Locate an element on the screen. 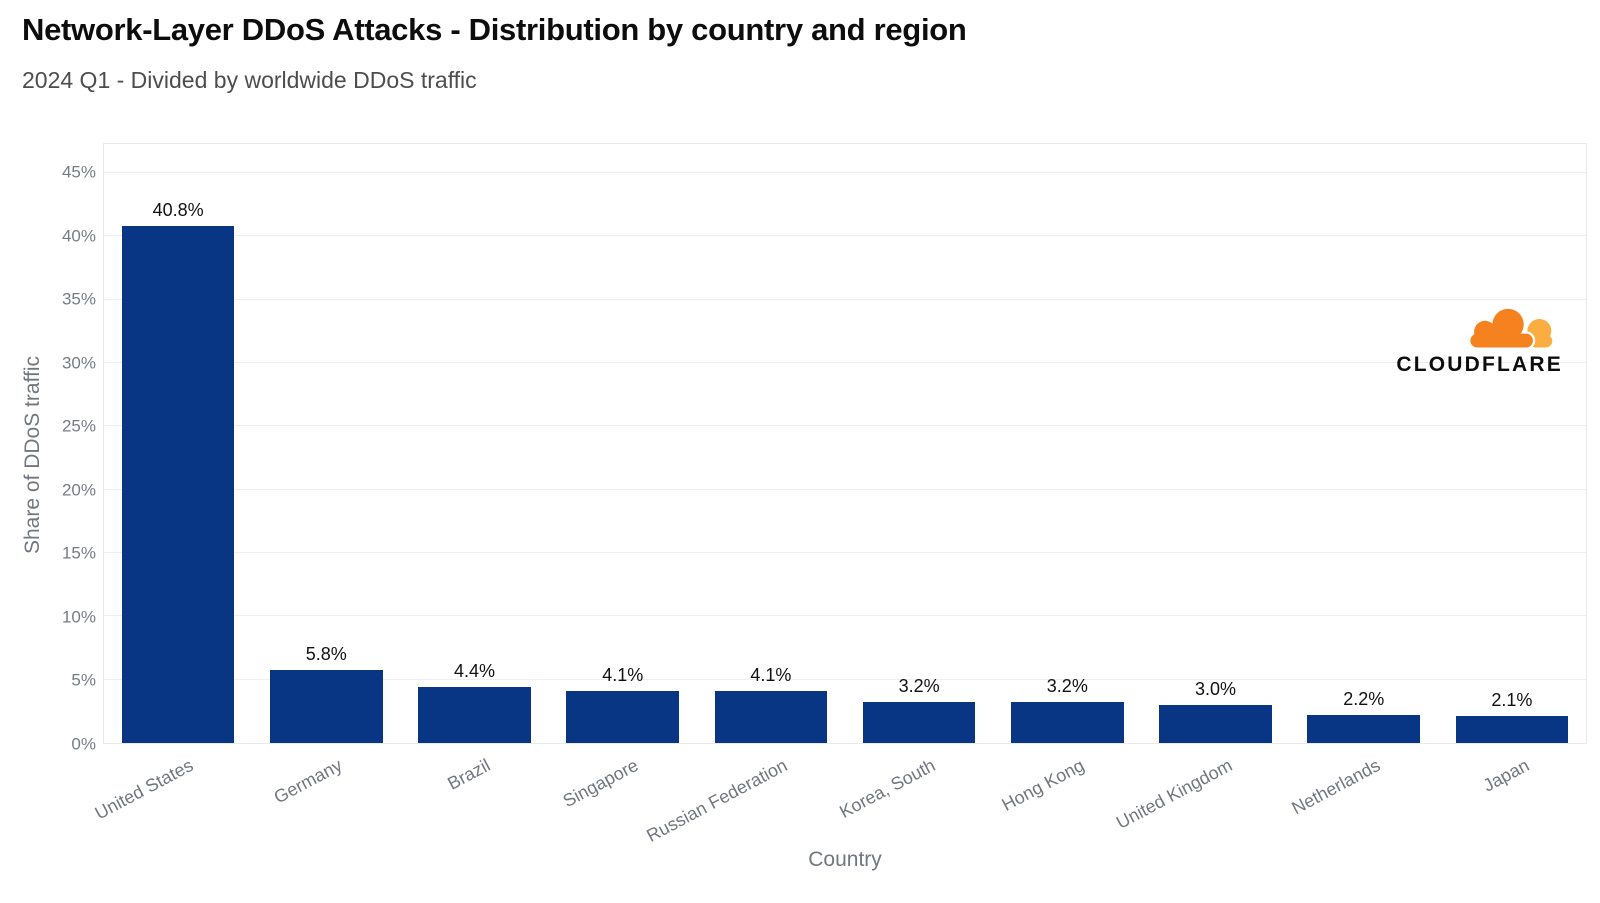 Image resolution: width=1600 pixels, height=903 pixels. bar-germany is located at coordinates (326, 706).